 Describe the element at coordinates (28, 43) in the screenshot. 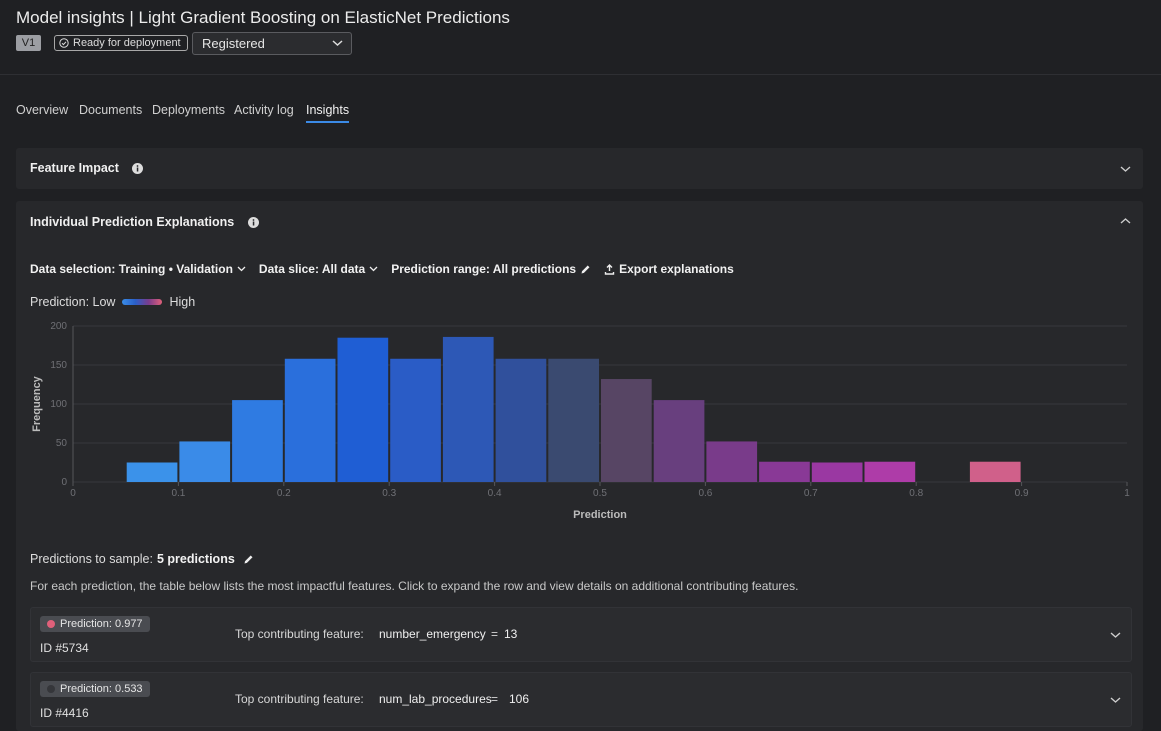

I see `version-badge: V1` at that location.